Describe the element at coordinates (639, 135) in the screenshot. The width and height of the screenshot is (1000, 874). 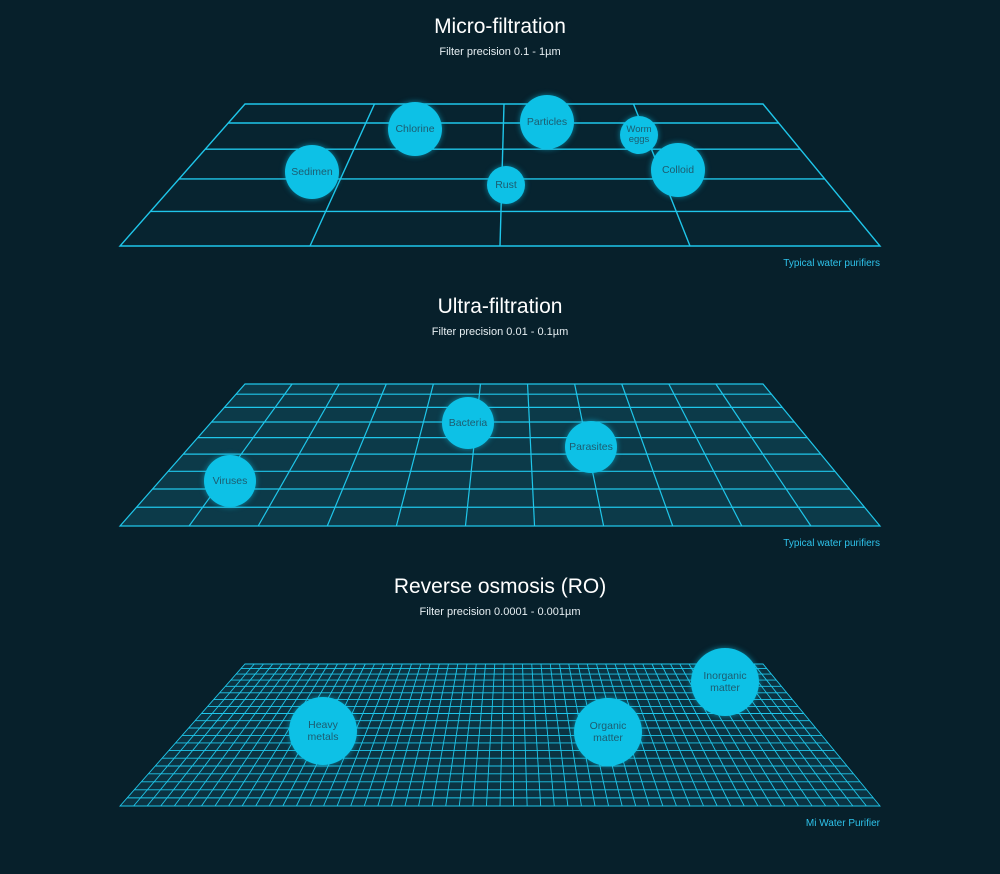
I see `particle-bubble: Worm eggs` at that location.